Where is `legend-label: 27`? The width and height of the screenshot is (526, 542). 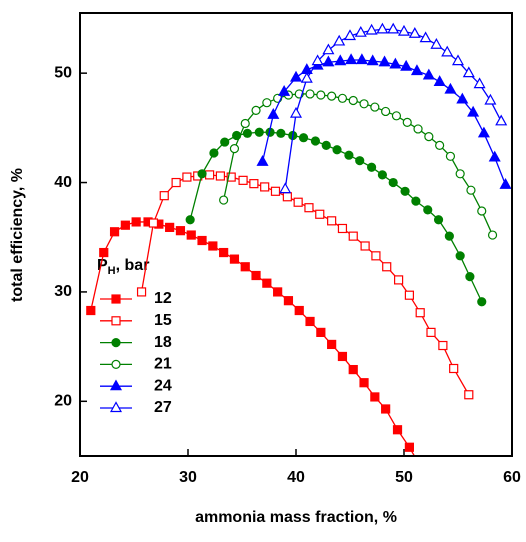 legend-label: 27 is located at coordinates (163, 407).